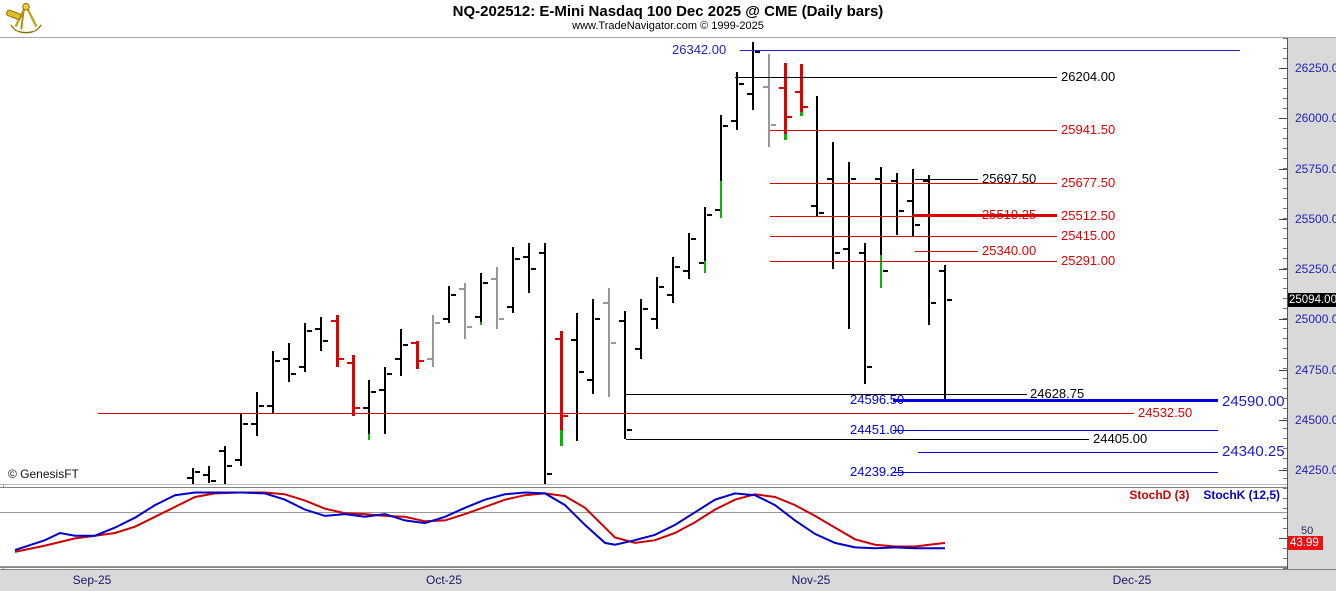 The image size is (1336, 591). What do you see at coordinates (481, 324) in the screenshot?
I see `ohlc-bar-up-segment` at bounding box center [481, 324].